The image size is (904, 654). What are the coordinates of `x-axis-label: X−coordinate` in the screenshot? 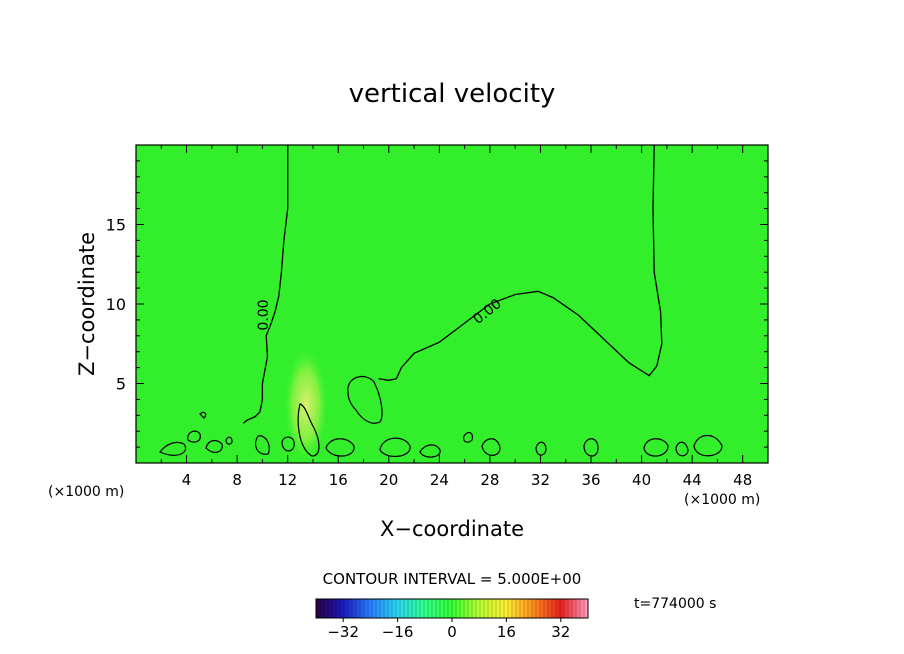 It's located at (452, 529).